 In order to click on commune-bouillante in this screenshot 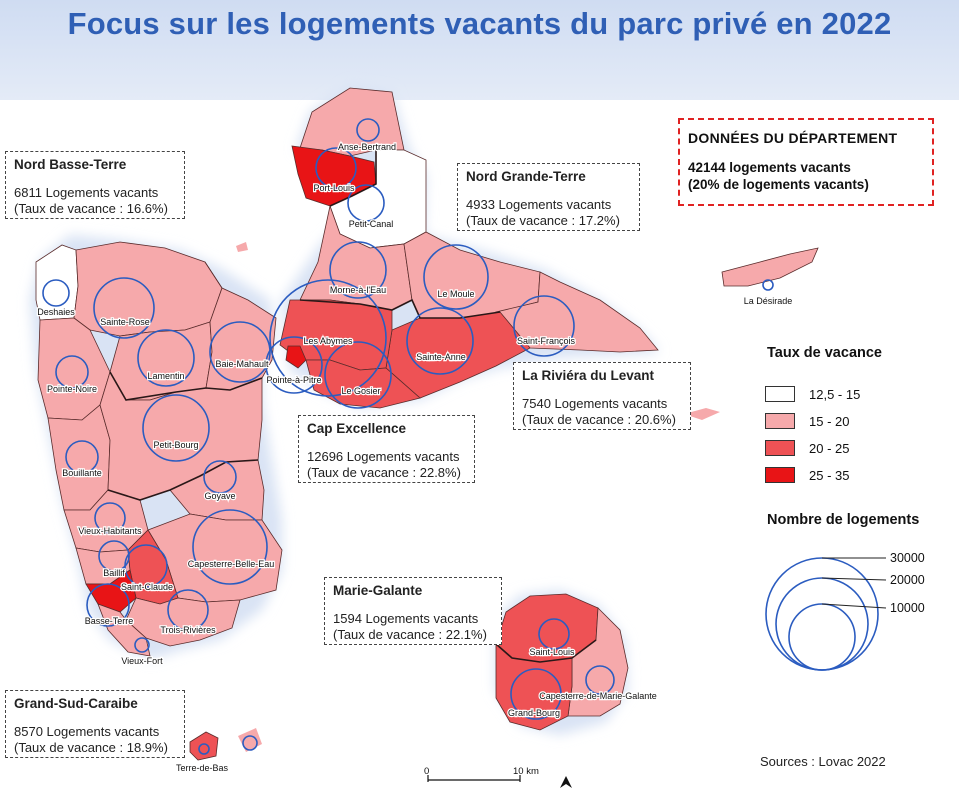, I will do `click(79, 457)`.